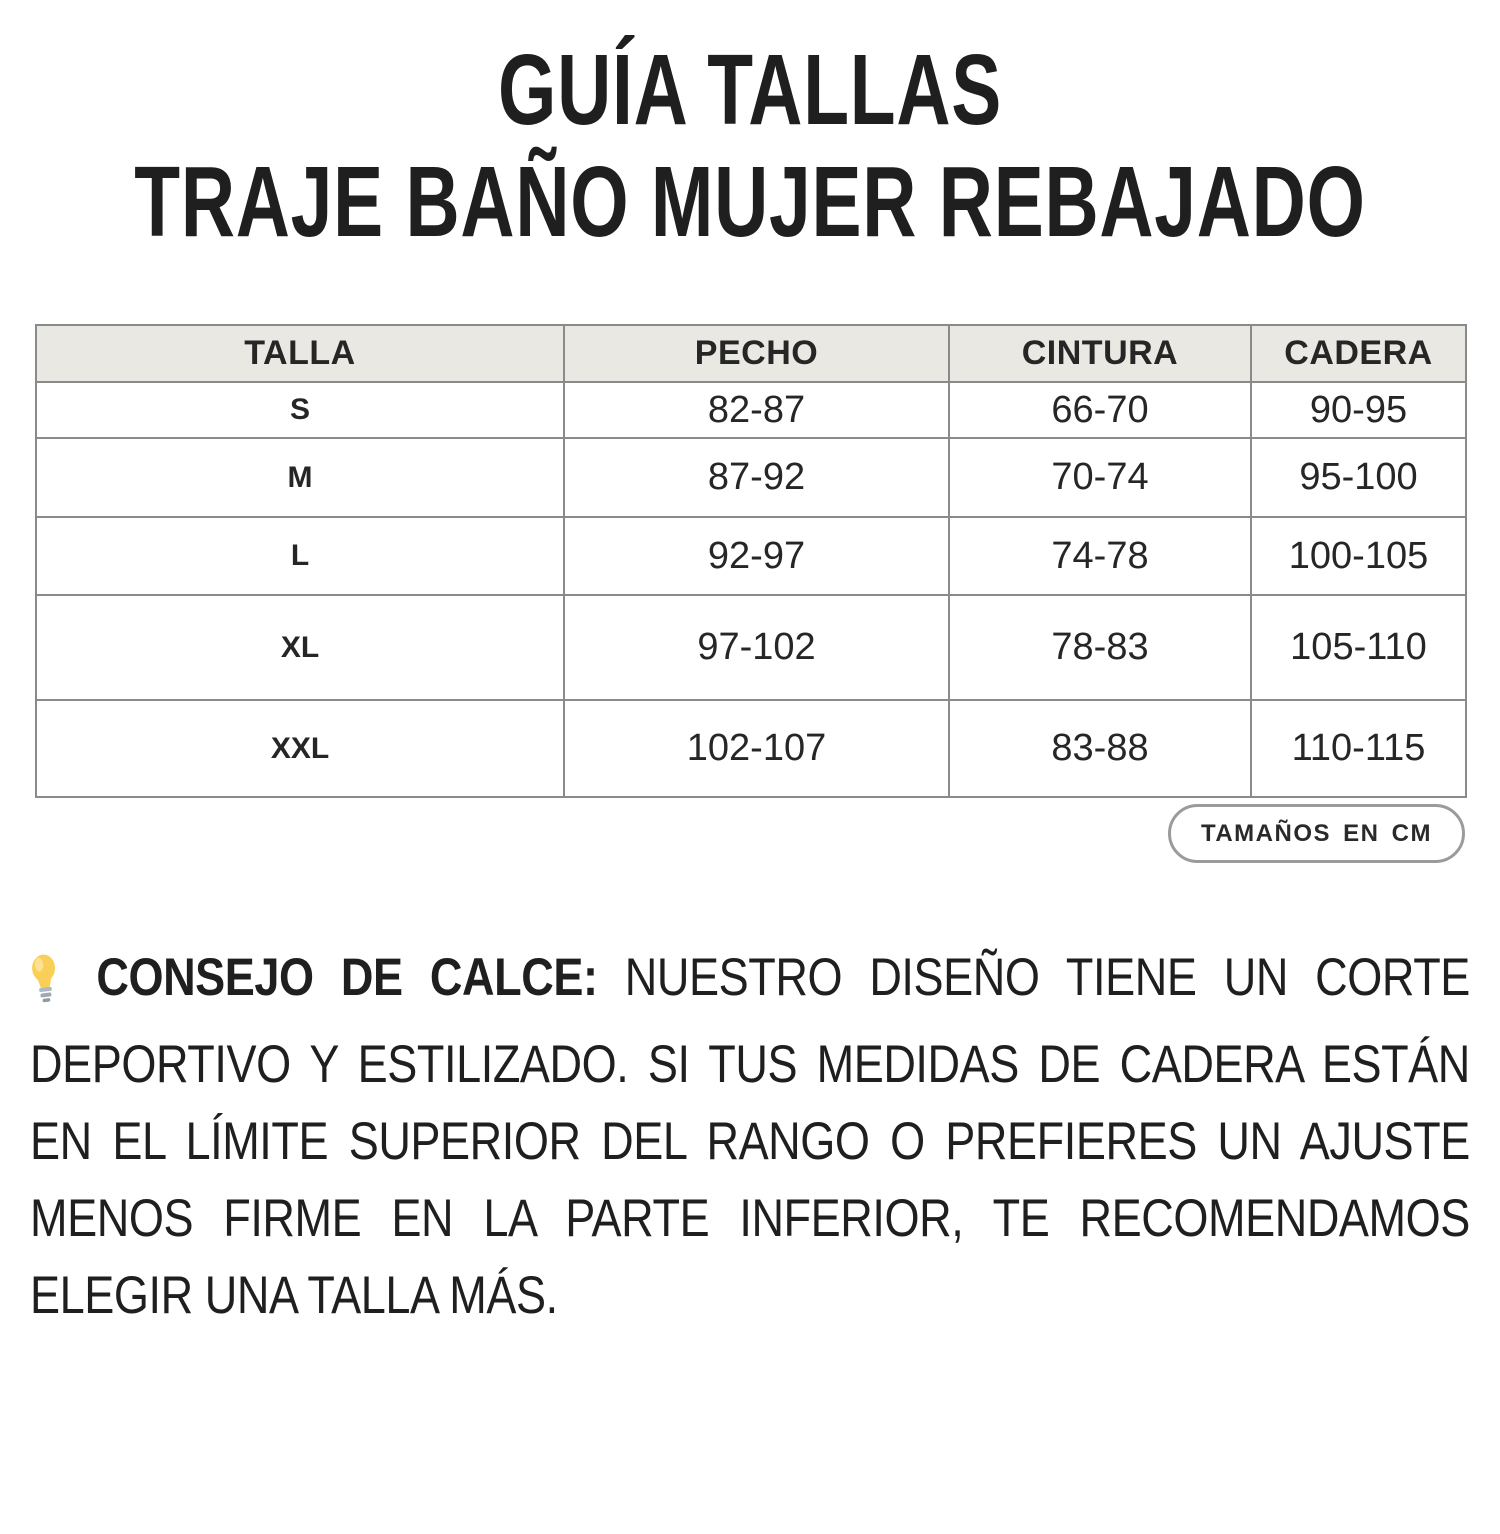 Image resolution: width=1500 pixels, height=1534 pixels. Describe the element at coordinates (750, 833) in the screenshot. I see `badge-row: TAMAÑOS EN CM` at that location.